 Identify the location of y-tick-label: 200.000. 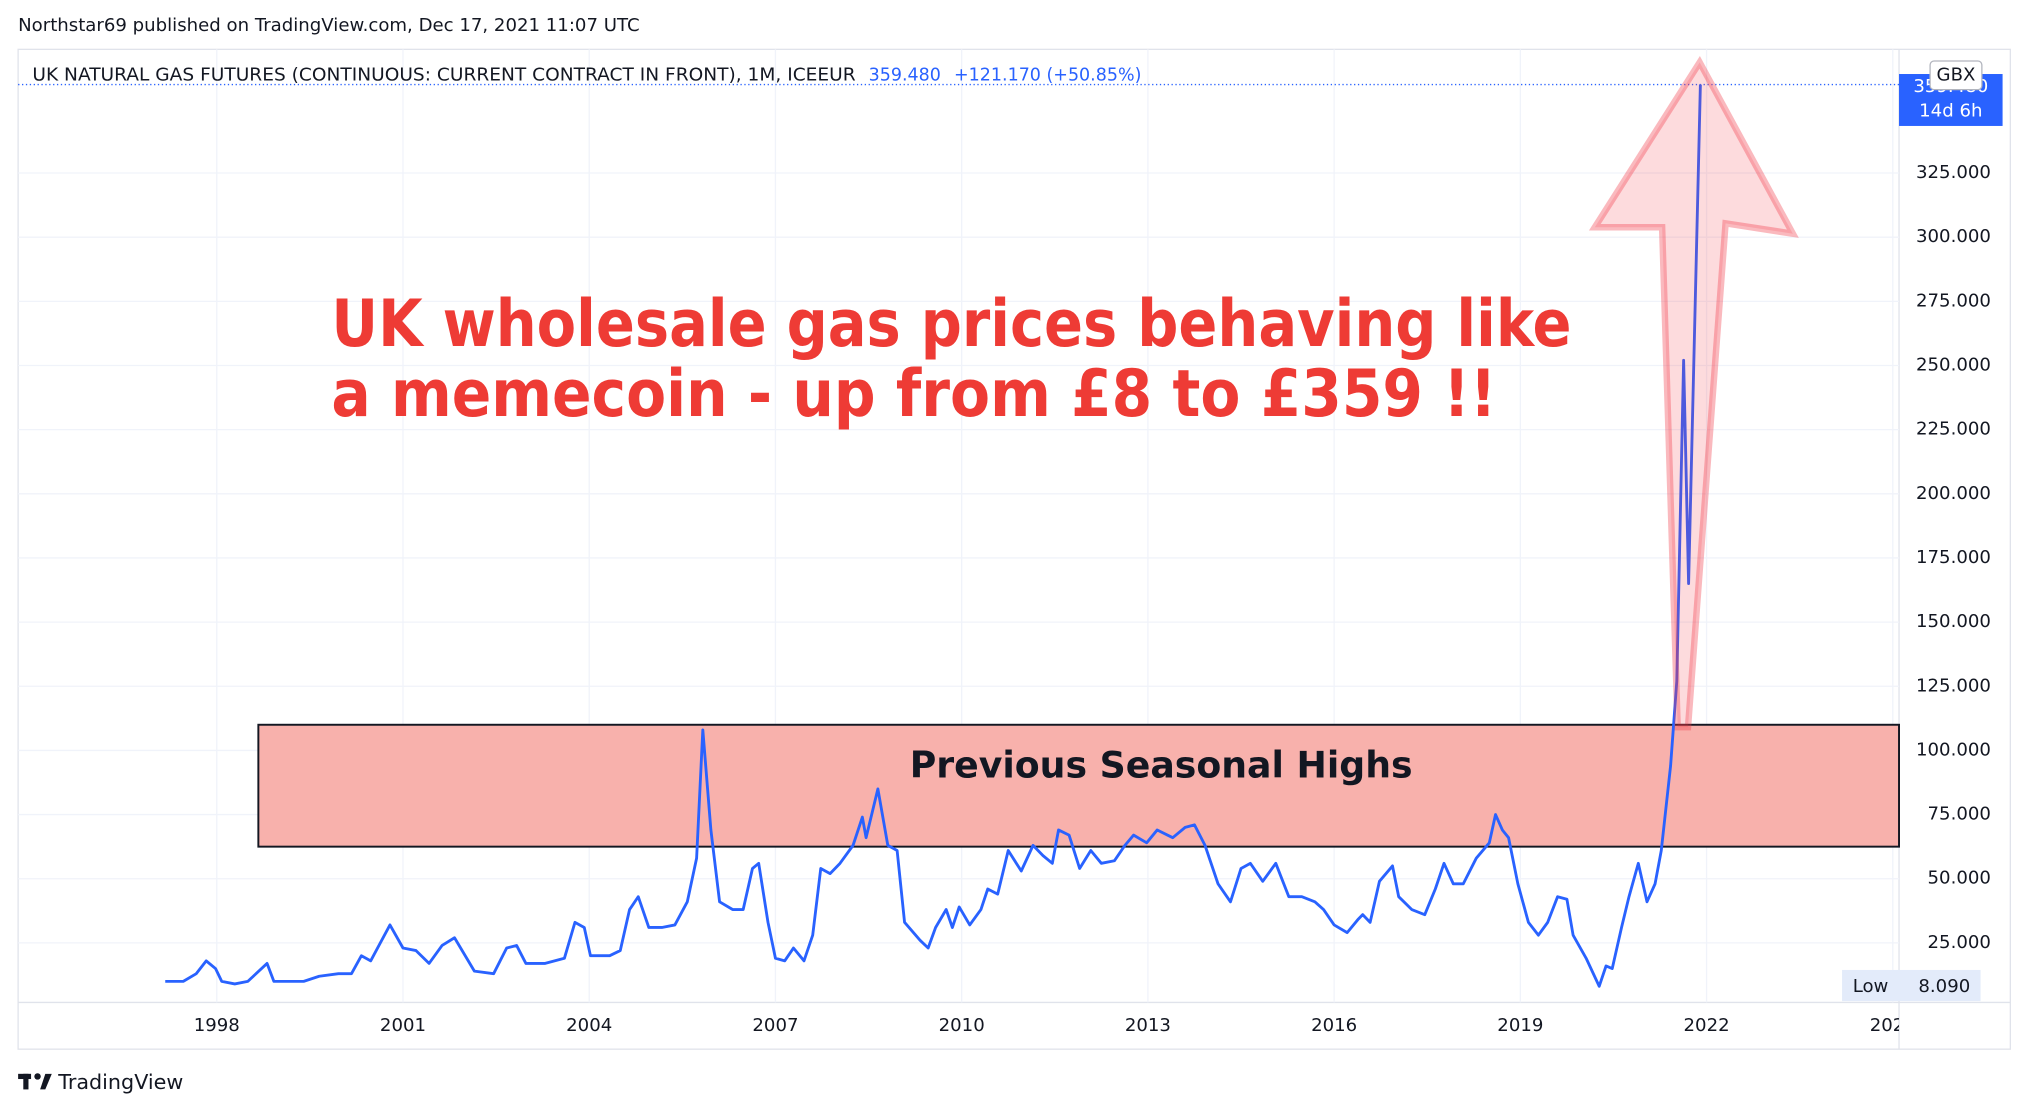
(1953, 493).